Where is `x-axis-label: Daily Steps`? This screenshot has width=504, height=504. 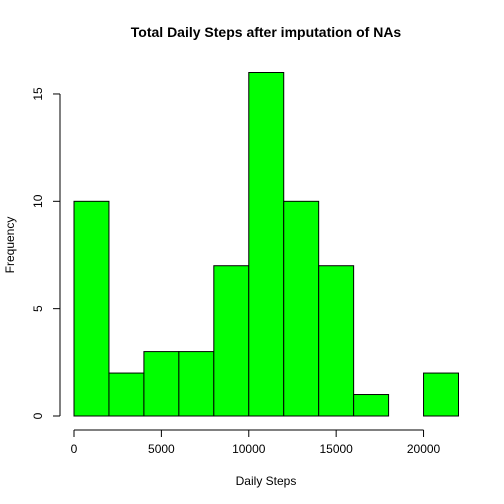
x-axis-label: Daily Steps is located at coordinates (266, 481).